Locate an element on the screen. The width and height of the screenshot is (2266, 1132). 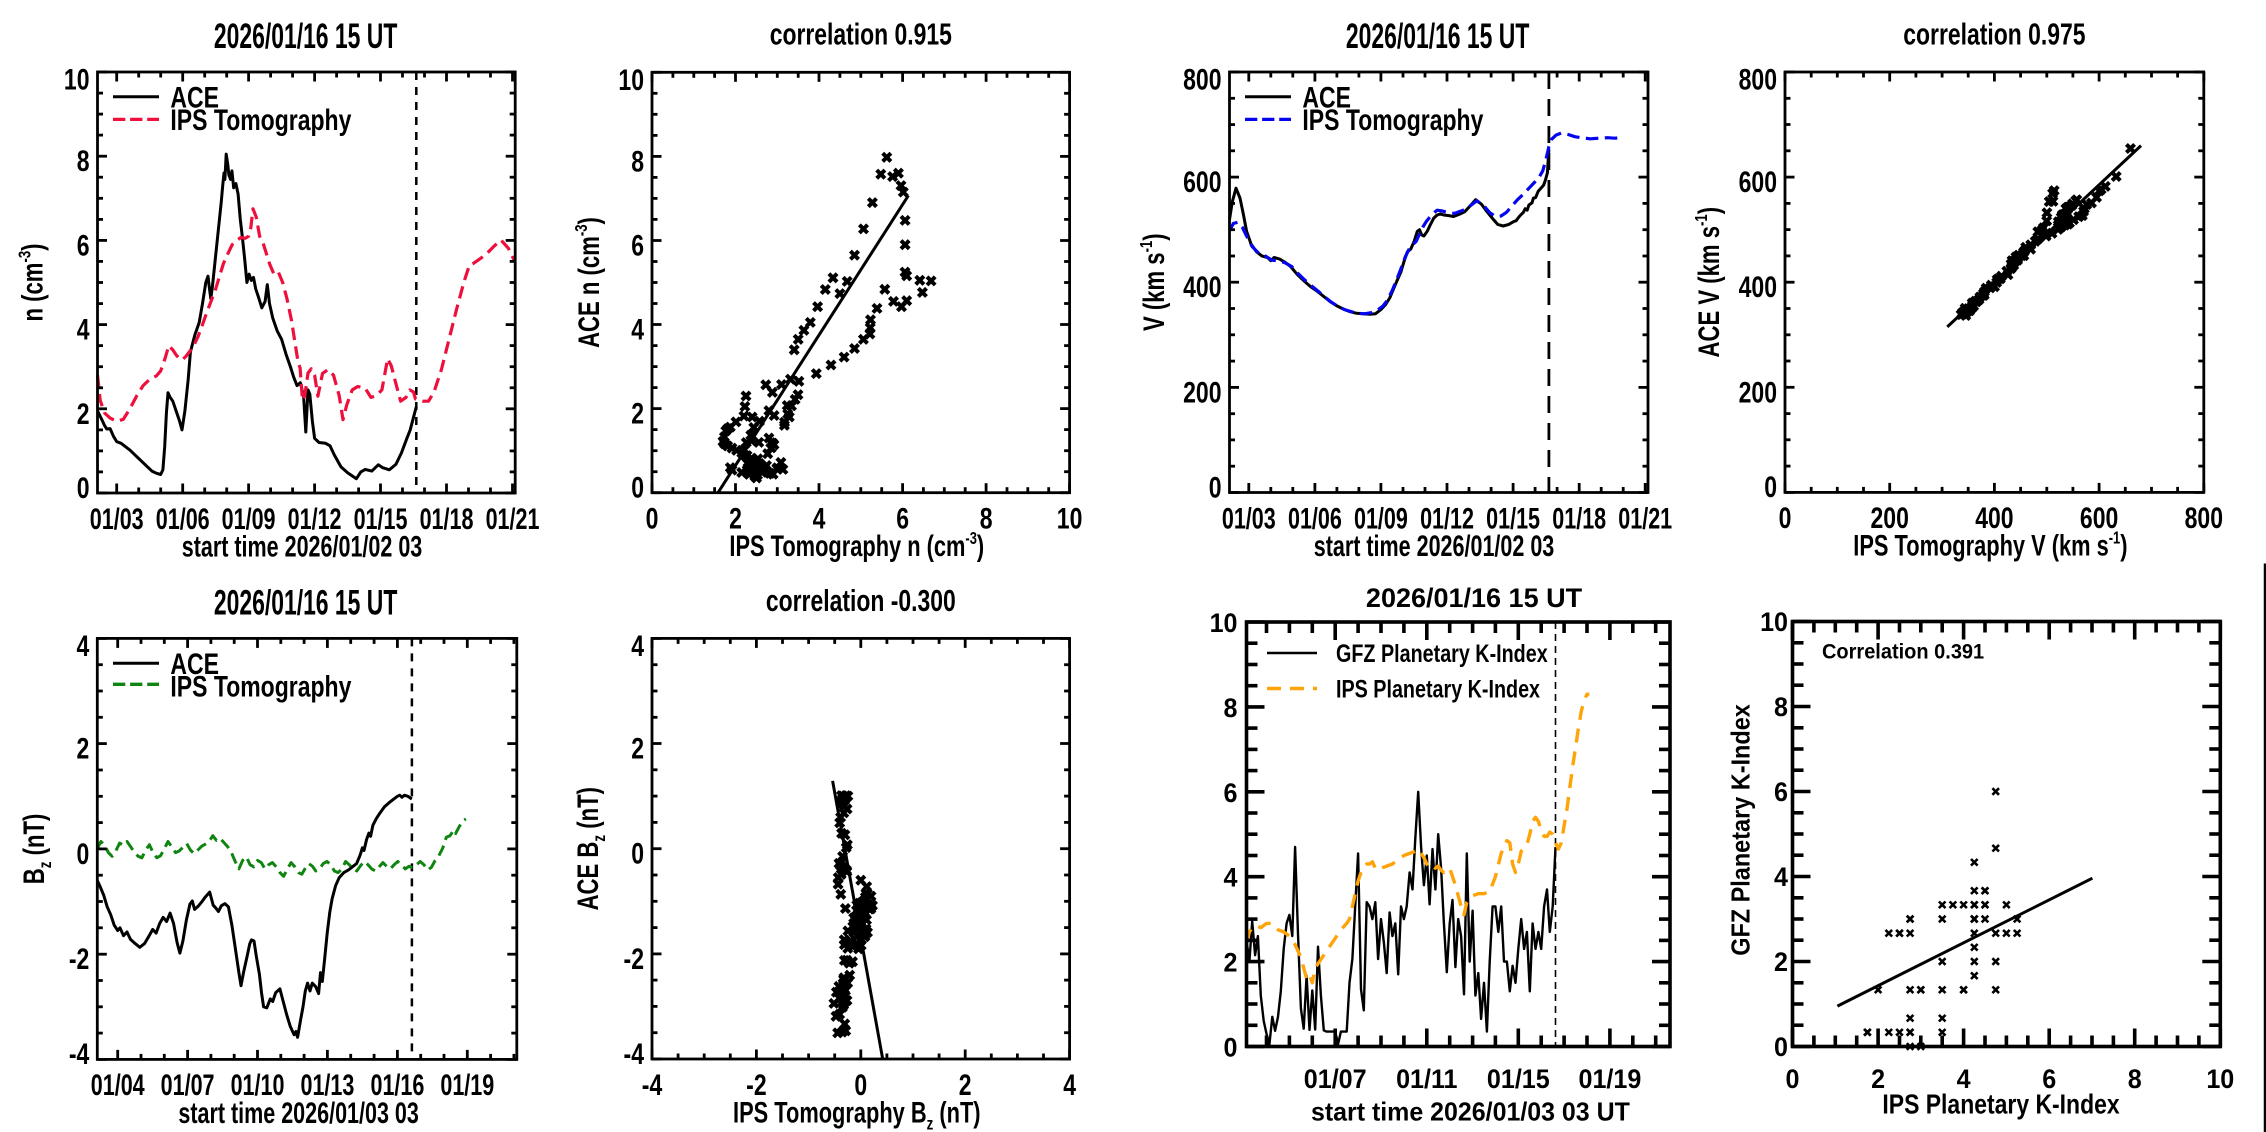
svg-text: start time 2026/01/03 03 UT is located at coordinates (1470, 1112).